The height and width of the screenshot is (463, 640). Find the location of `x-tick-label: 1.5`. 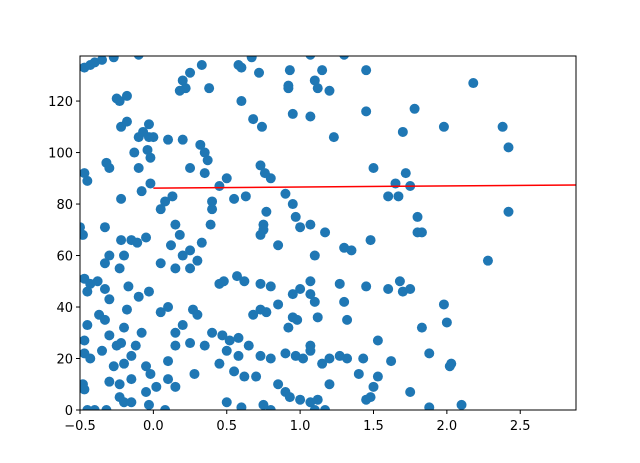

x-tick-label: 1.5 is located at coordinates (373, 426).